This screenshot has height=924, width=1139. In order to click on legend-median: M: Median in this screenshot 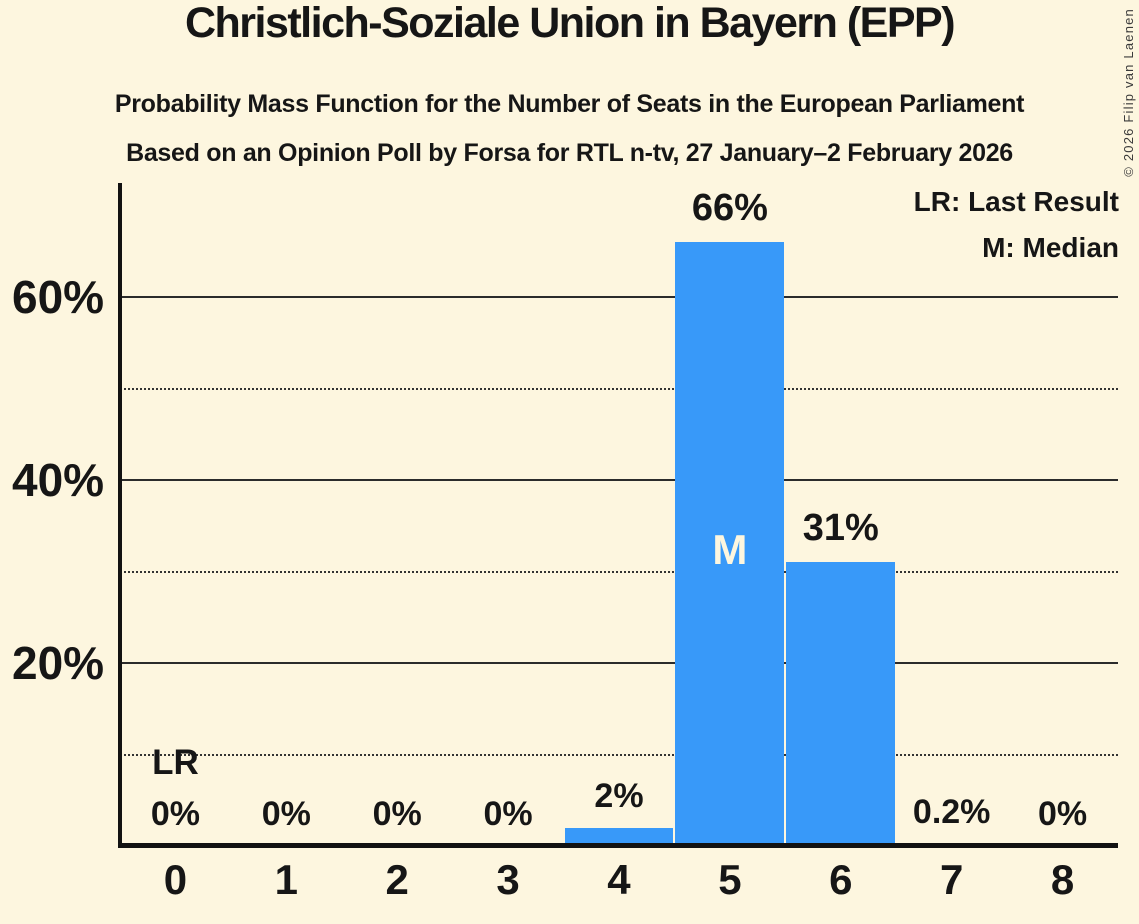, I will do `click(1050, 247)`.